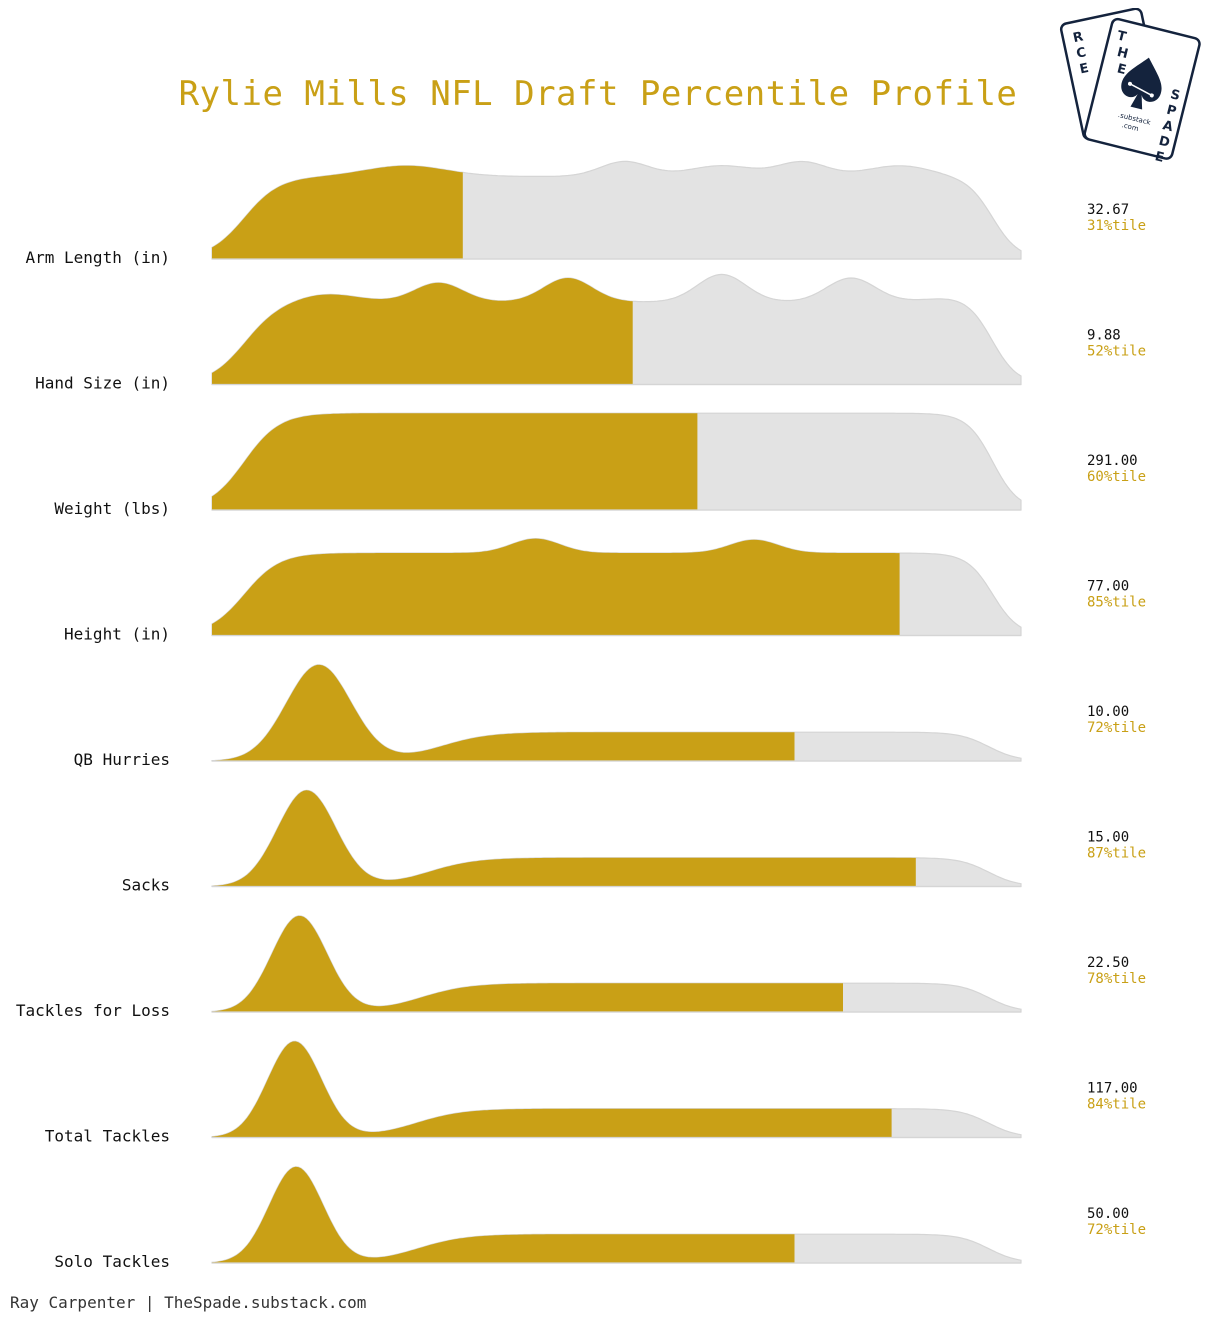 The height and width of the screenshot is (1323, 1220). Describe the element at coordinates (1116, 226) in the screenshot. I see `row-percentile: 31%tile` at that location.